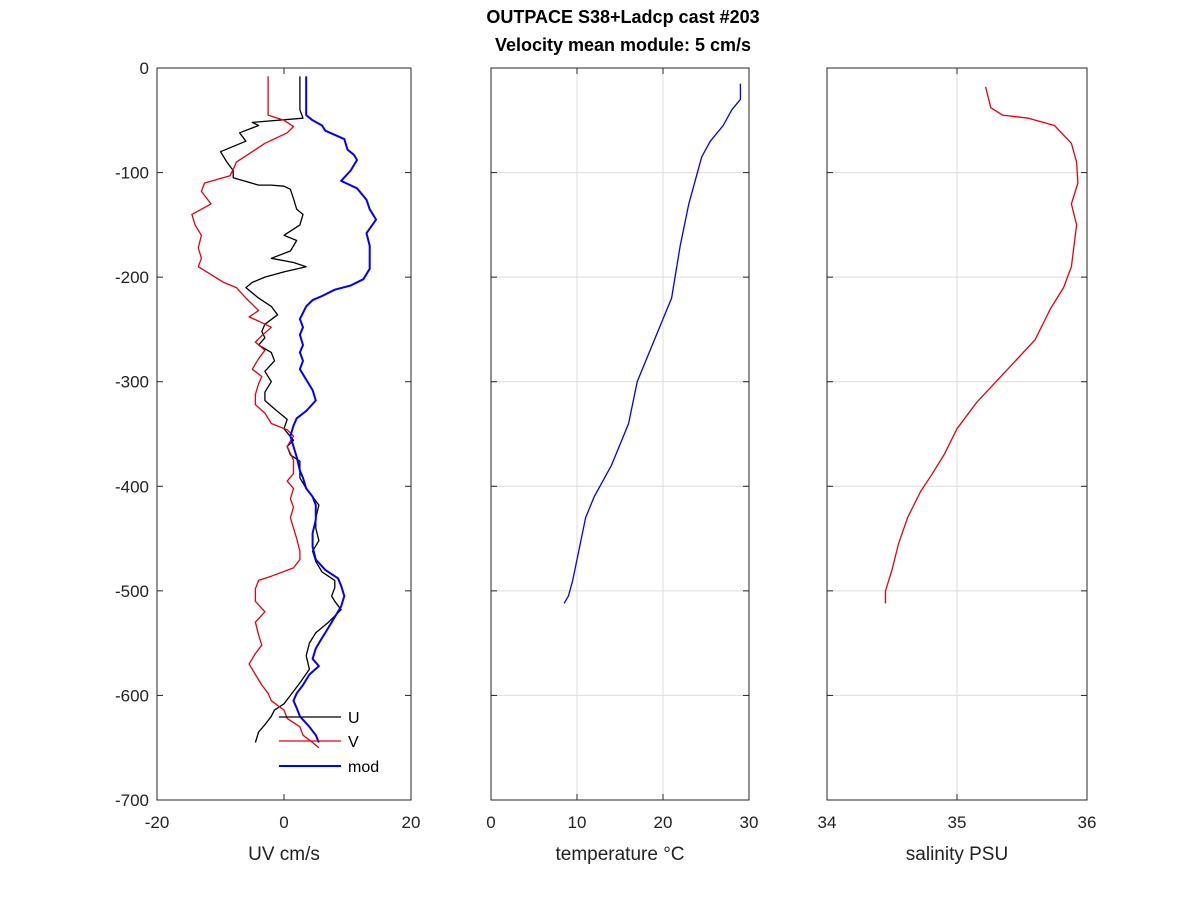  I want to click on y-tick-label: -500, so click(132, 591).